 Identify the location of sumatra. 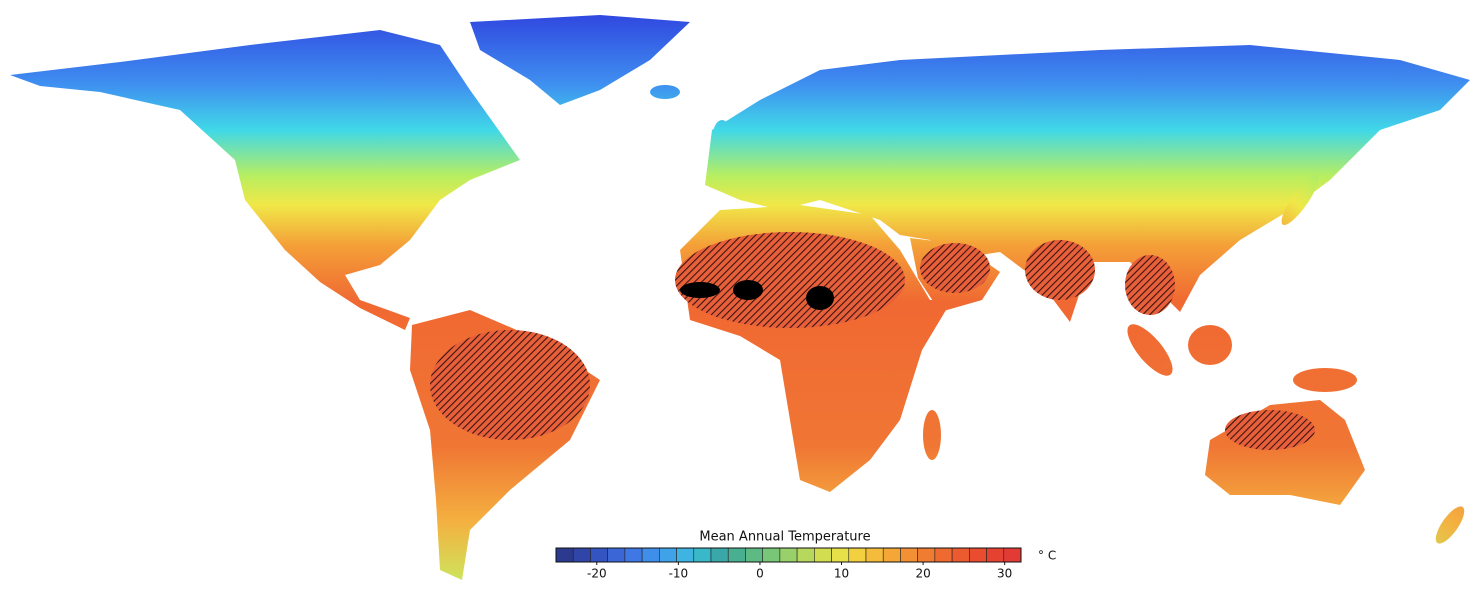
(1150, 350).